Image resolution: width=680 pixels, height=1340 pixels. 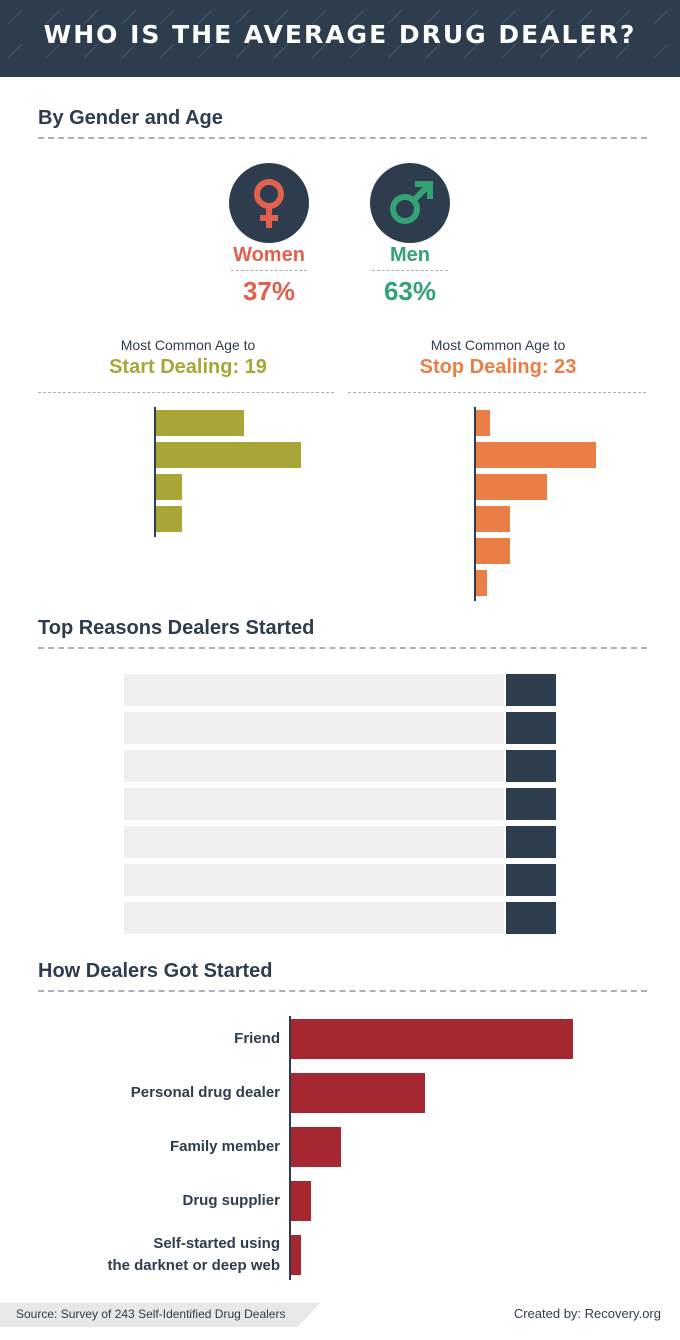 What do you see at coordinates (188, 367) in the screenshot?
I see `start-age-headline: Start Dealing: 19` at bounding box center [188, 367].